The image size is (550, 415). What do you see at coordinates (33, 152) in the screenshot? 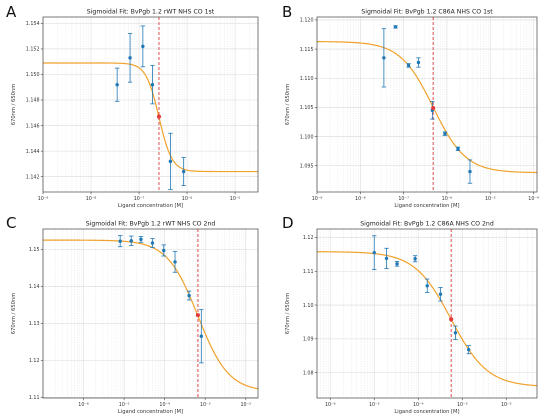
I see `y-tick-label: 1.144` at bounding box center [33, 152].